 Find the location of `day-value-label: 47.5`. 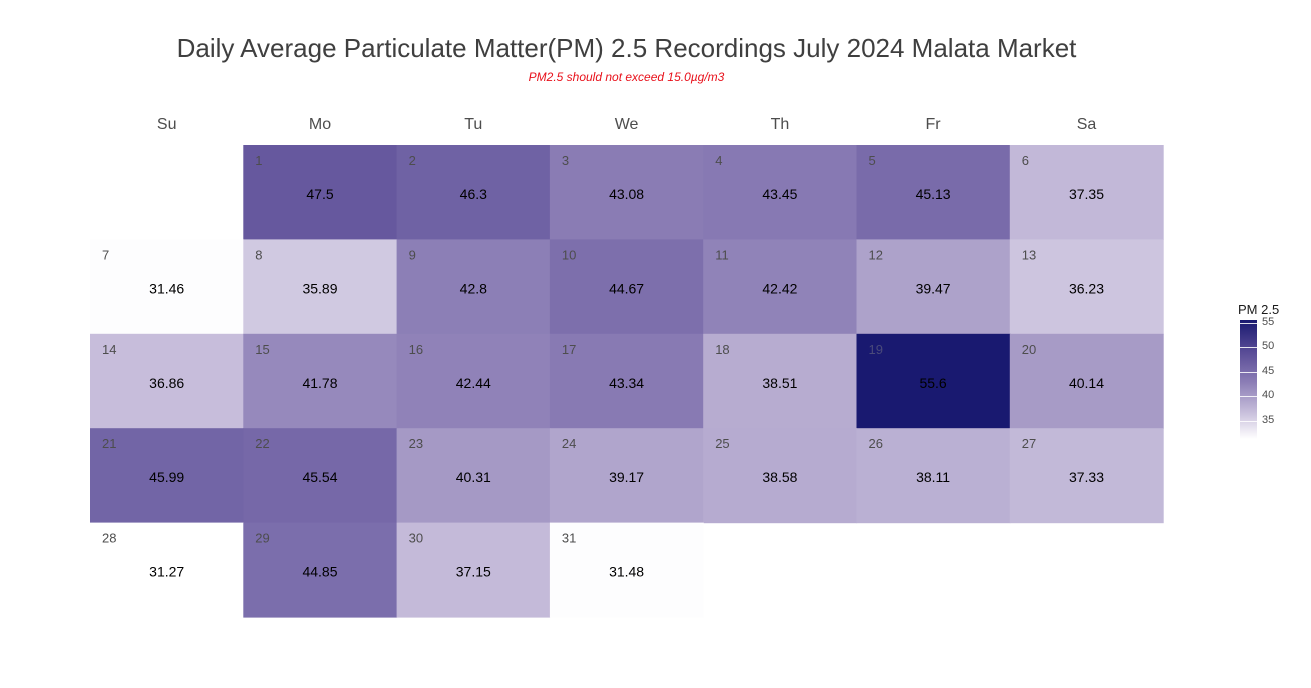

day-value-label: 47.5 is located at coordinates (319, 194).